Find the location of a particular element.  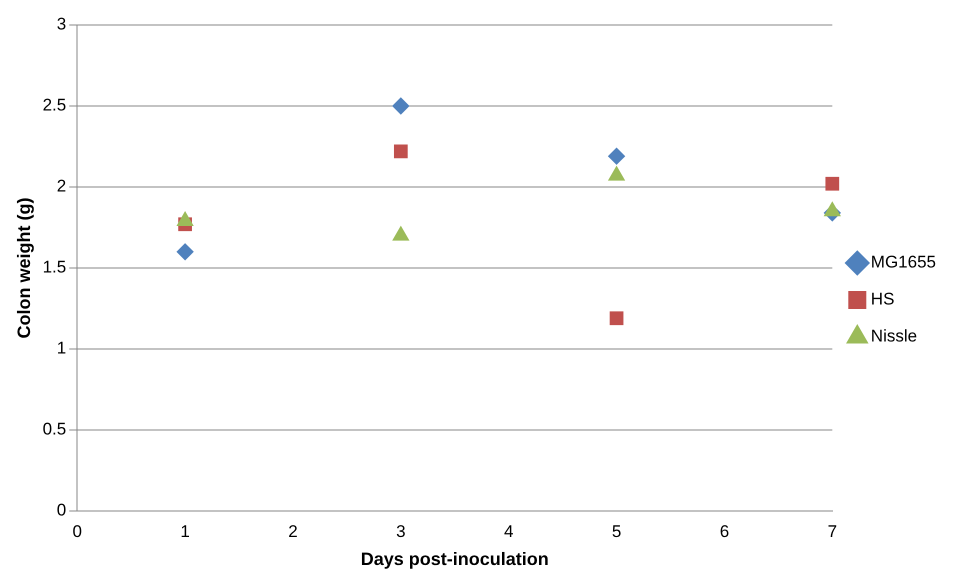

x-tick-label: 4 is located at coordinates (509, 531).